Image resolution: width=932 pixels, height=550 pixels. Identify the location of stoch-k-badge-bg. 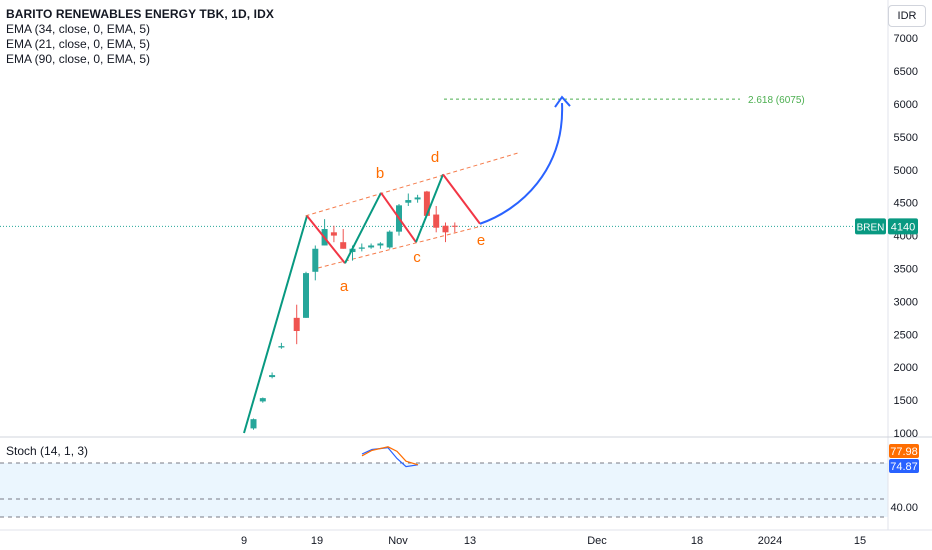
(904, 451).